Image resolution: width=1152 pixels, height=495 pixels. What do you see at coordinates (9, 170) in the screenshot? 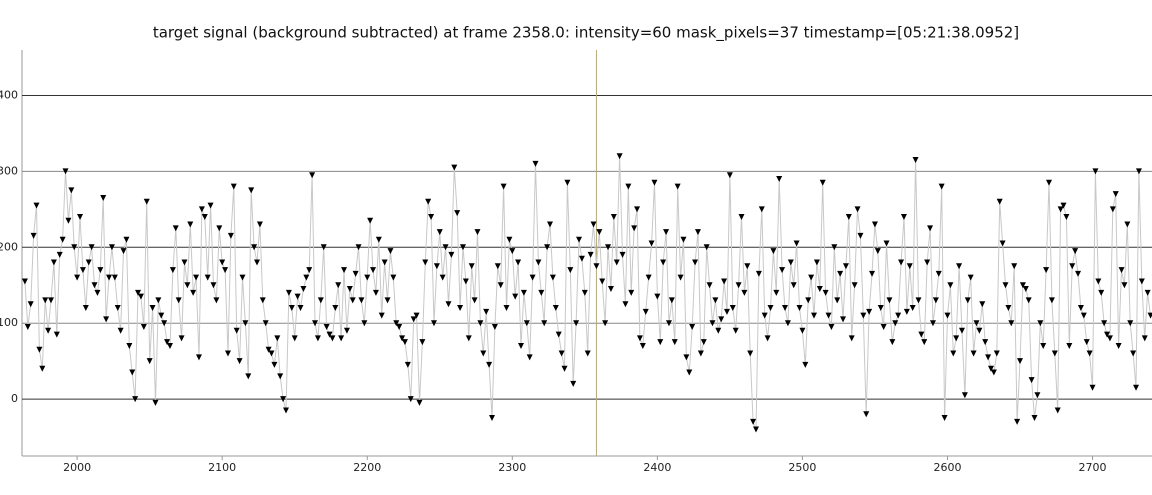
I see `y-tick-label: 300` at bounding box center [9, 170].